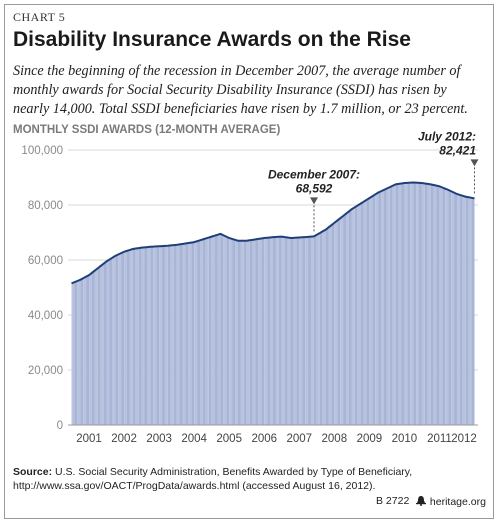 The width and height of the screenshot is (500, 525). Describe the element at coordinates (370, 439) in the screenshot. I see `x-tick-label: 2009` at that location.